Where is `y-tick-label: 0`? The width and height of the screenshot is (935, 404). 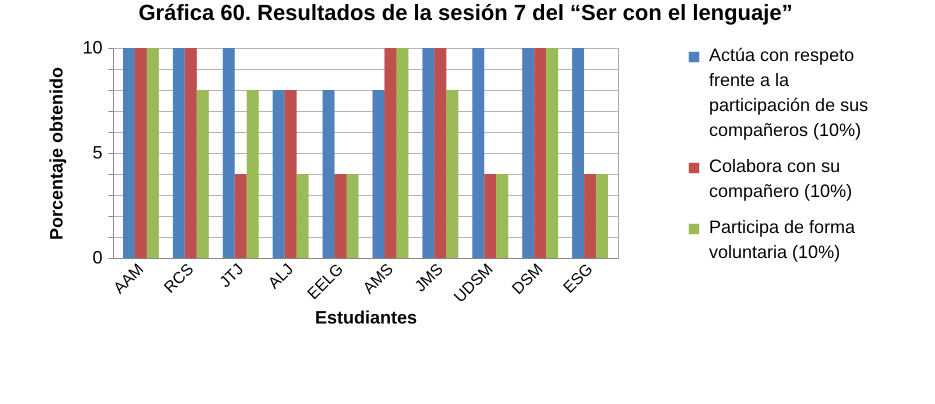
y-tick-label: 0 is located at coordinates (97, 258).